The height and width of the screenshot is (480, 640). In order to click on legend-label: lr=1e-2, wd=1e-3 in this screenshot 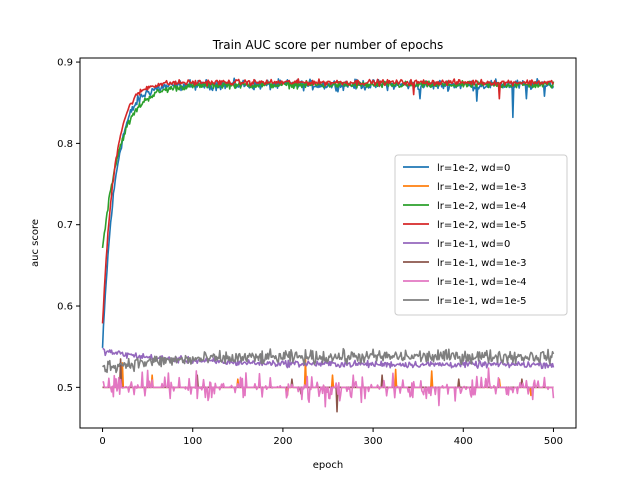, I will do `click(482, 187)`.